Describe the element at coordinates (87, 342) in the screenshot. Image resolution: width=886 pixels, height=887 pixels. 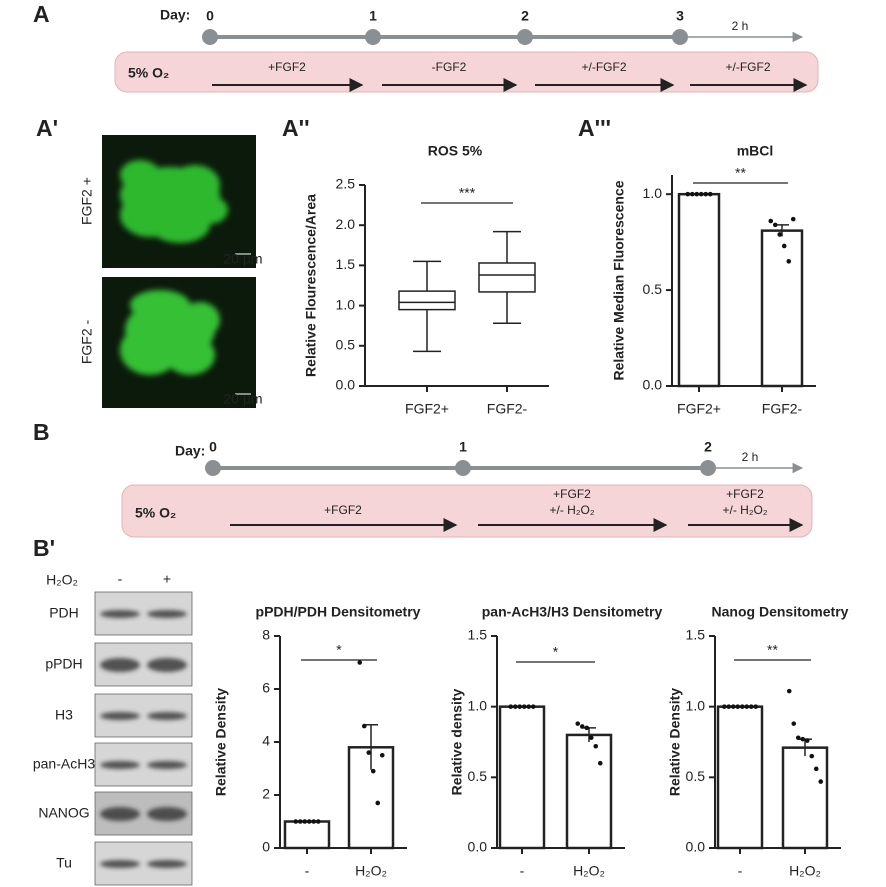
I see `micrograph-label: FGF2 -` at that location.